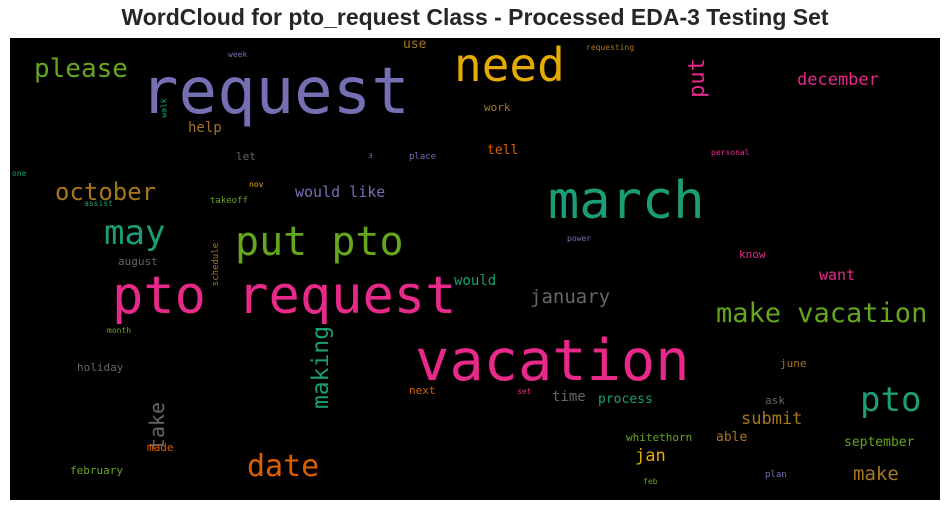 Image resolution: width=950 pixels, height=511 pixels. I want to click on word-time: time, so click(569, 397).